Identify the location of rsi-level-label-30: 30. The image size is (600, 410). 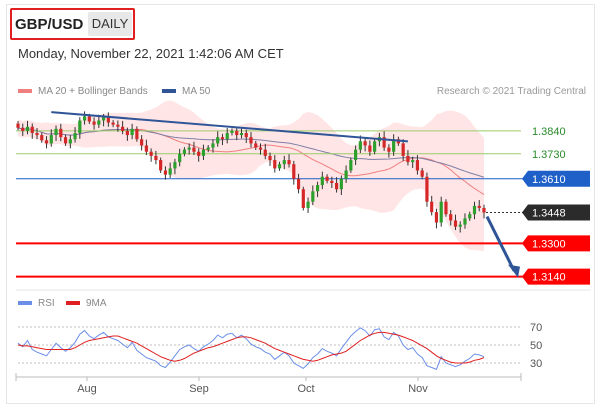
(536, 364).